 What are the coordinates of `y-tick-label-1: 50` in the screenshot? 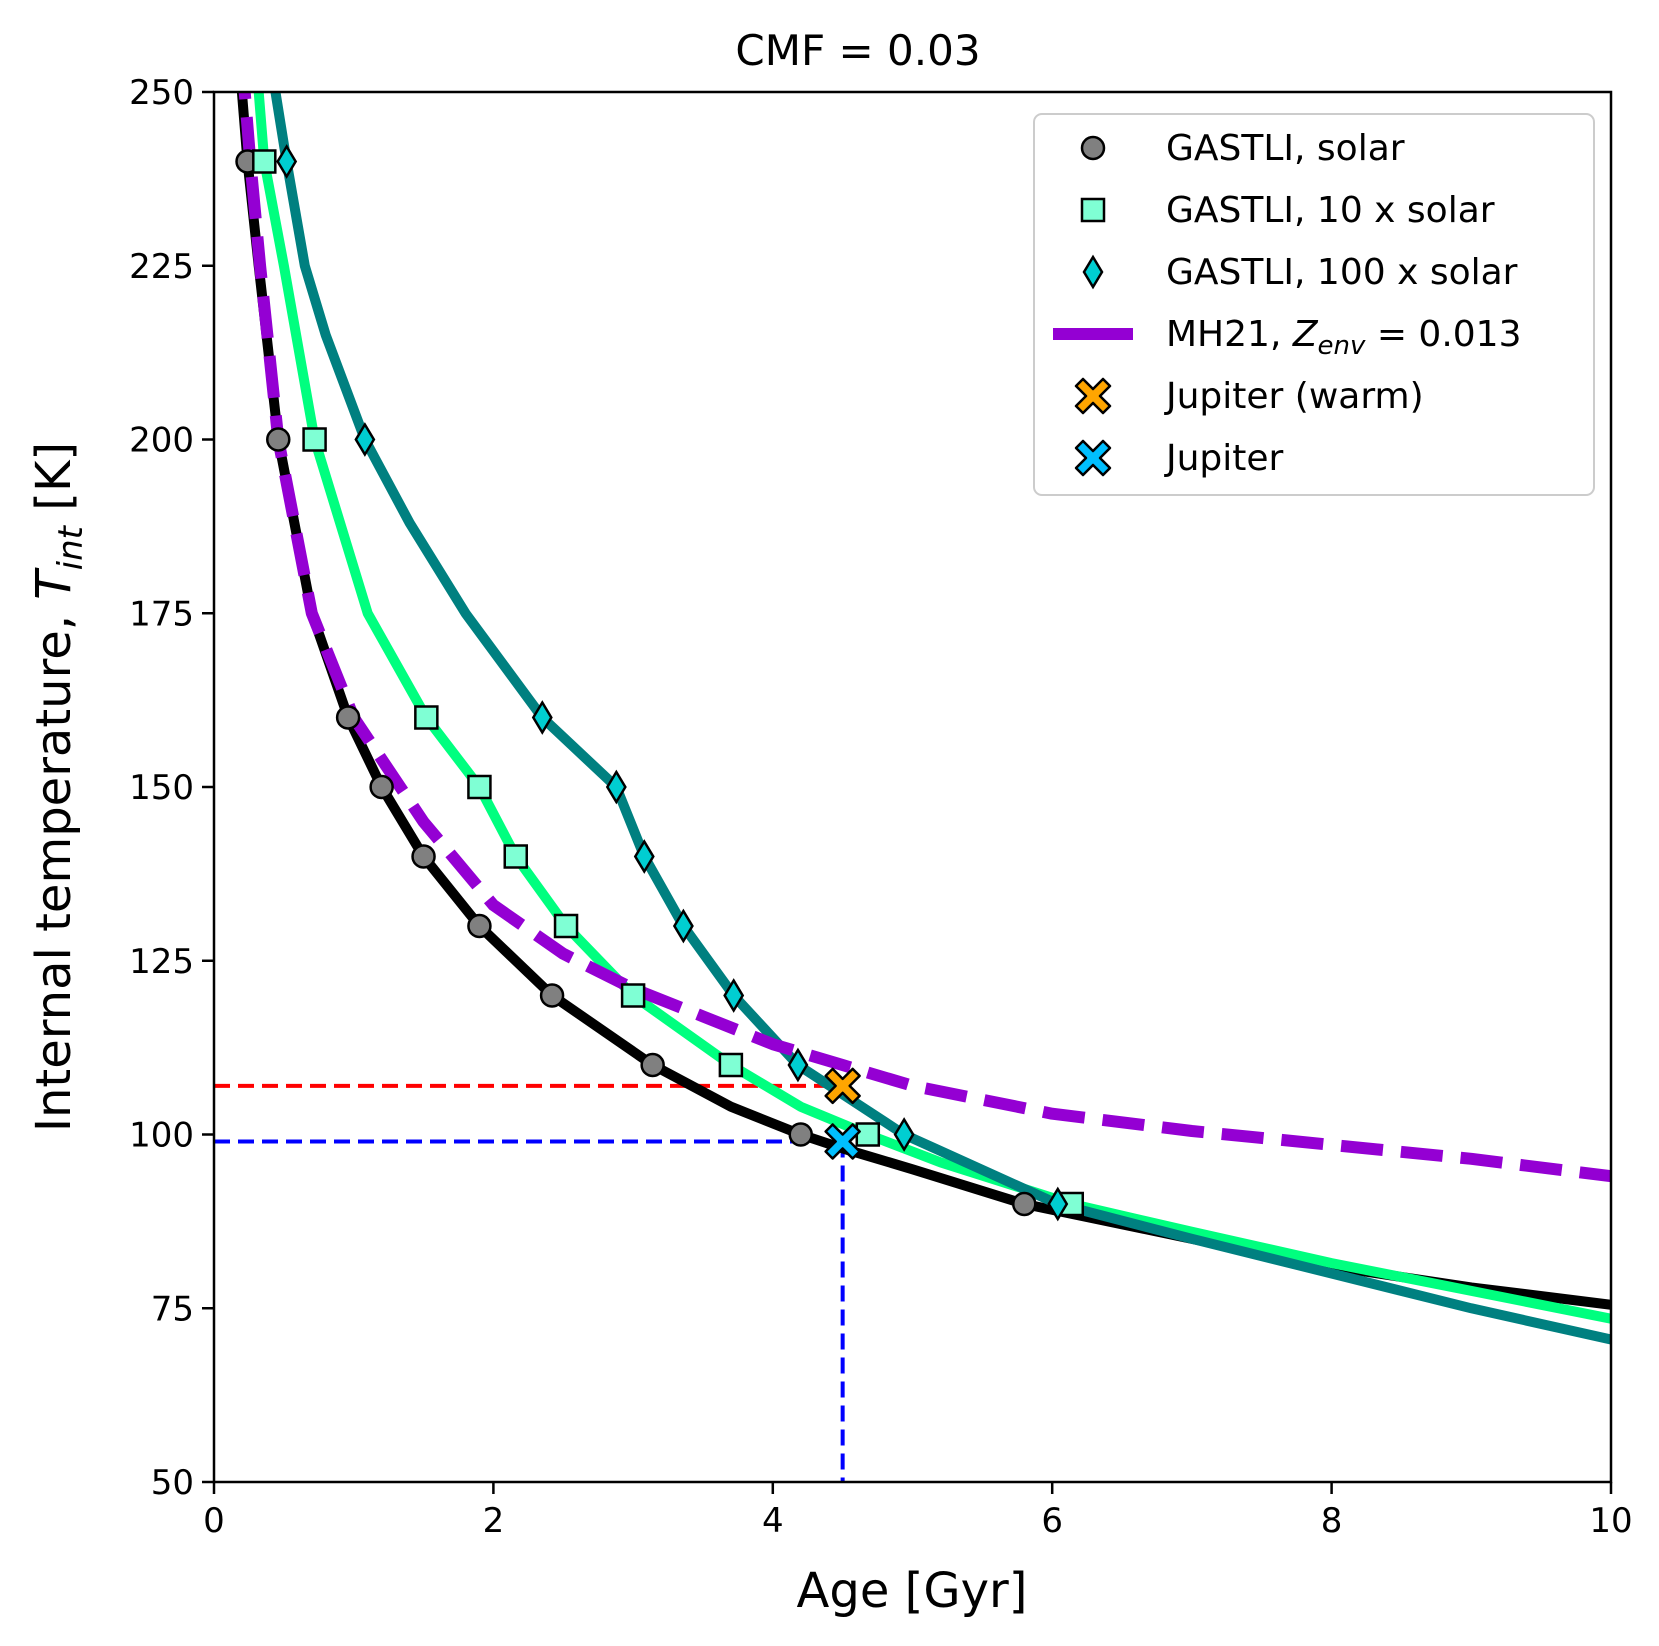 It's located at (172, 1483).